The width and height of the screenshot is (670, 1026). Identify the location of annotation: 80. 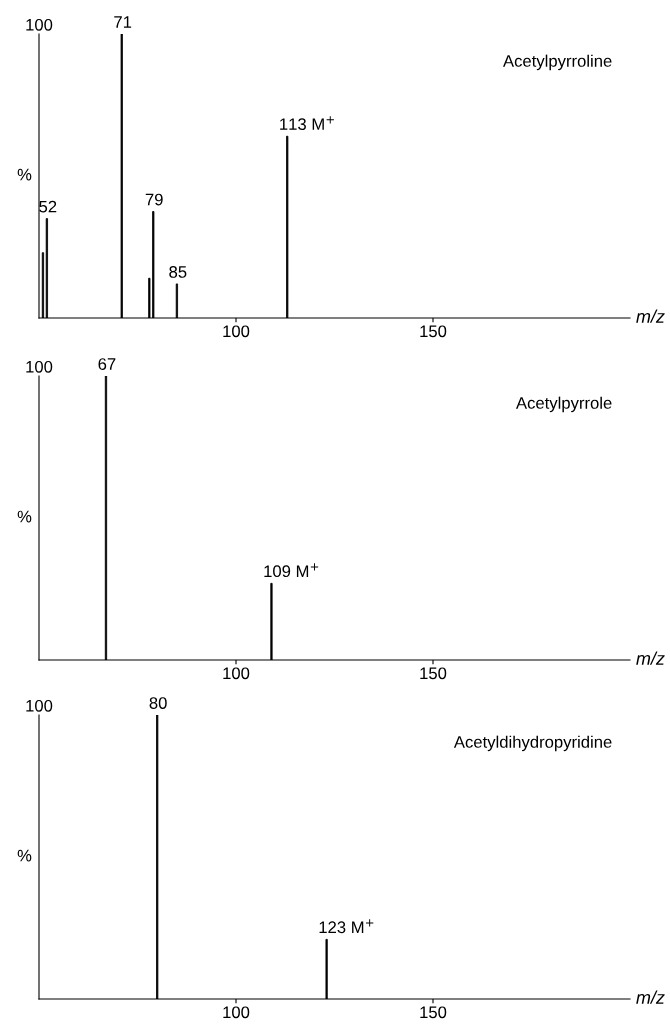
(158, 703).